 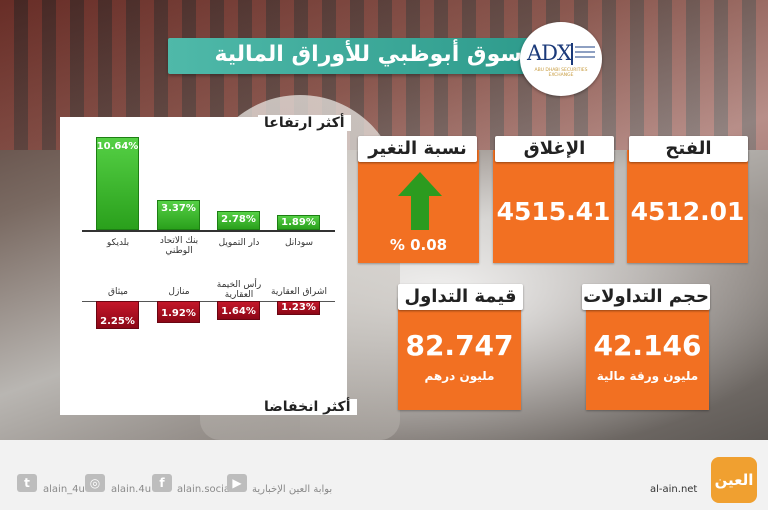 I want to click on gainer-bar-dar-altamweel, so click(x=238, y=220).